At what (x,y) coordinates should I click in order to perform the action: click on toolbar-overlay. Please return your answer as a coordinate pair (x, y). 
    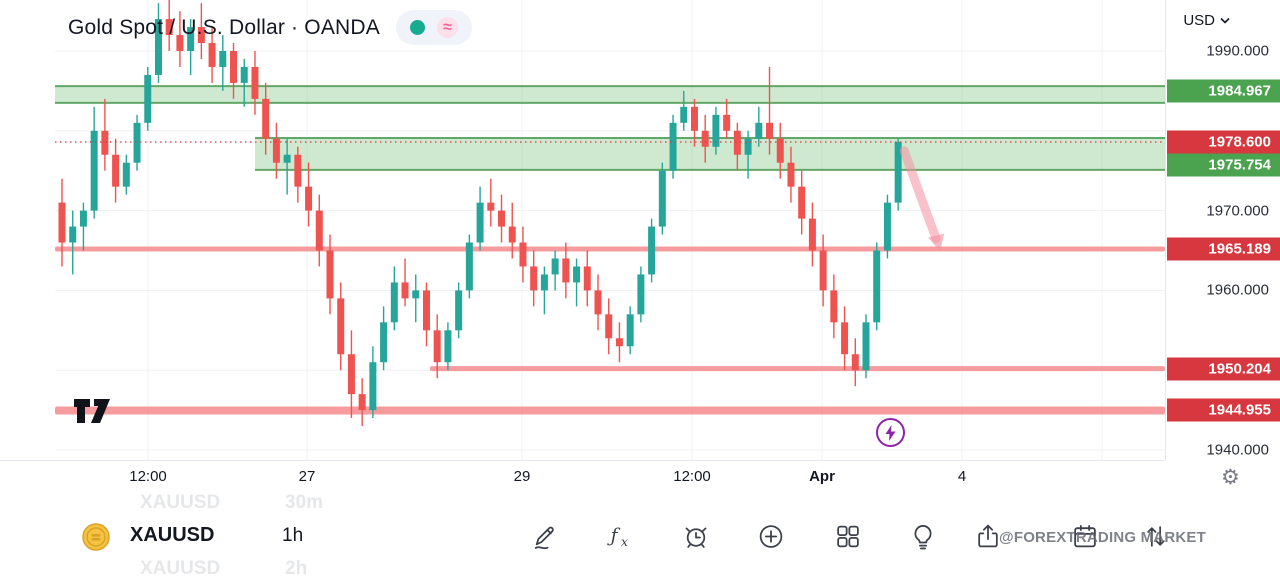
    Looking at the image, I should click on (640, 534).